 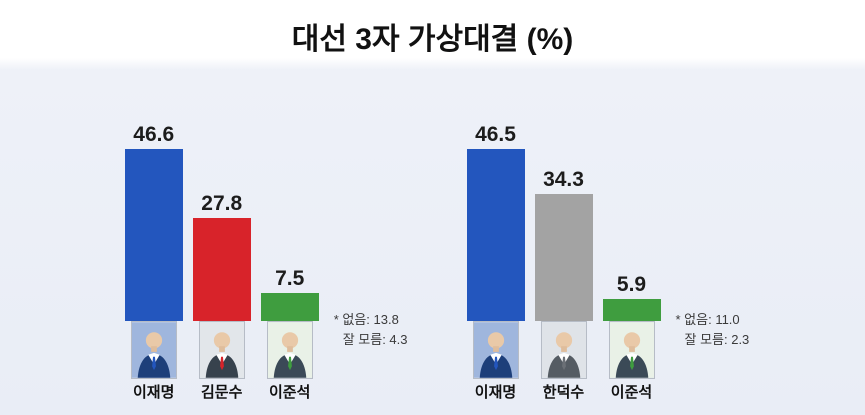 I want to click on page-title: 대선 3자 가상대결 (%), so click(x=432, y=39).